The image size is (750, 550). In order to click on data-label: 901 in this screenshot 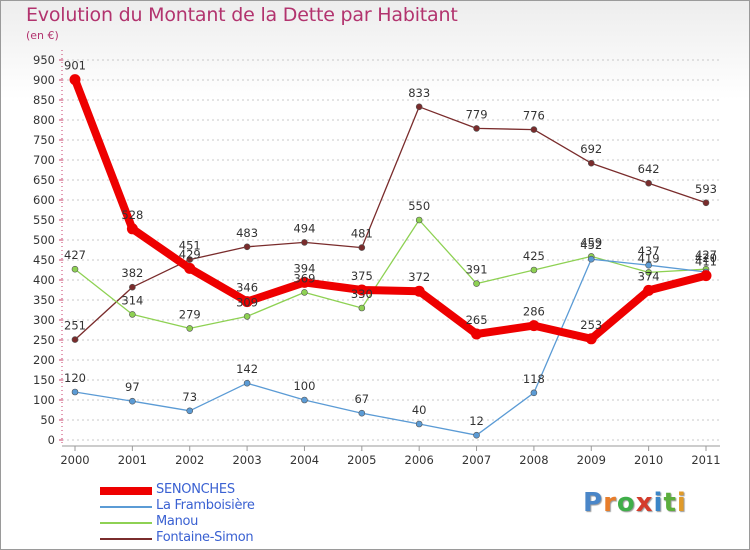, I will do `click(75, 66)`.